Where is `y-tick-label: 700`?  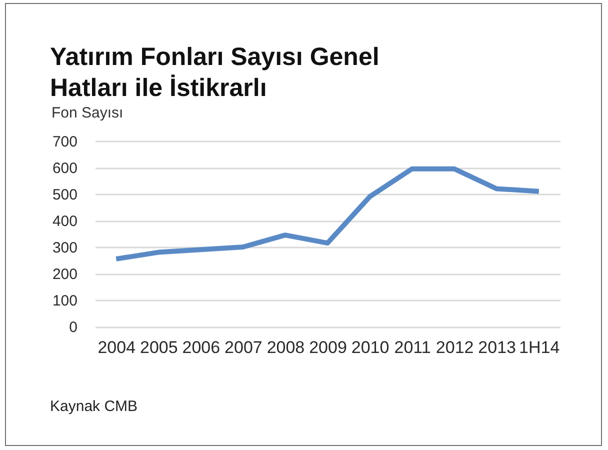
y-tick-label: 700 is located at coordinates (65, 142).